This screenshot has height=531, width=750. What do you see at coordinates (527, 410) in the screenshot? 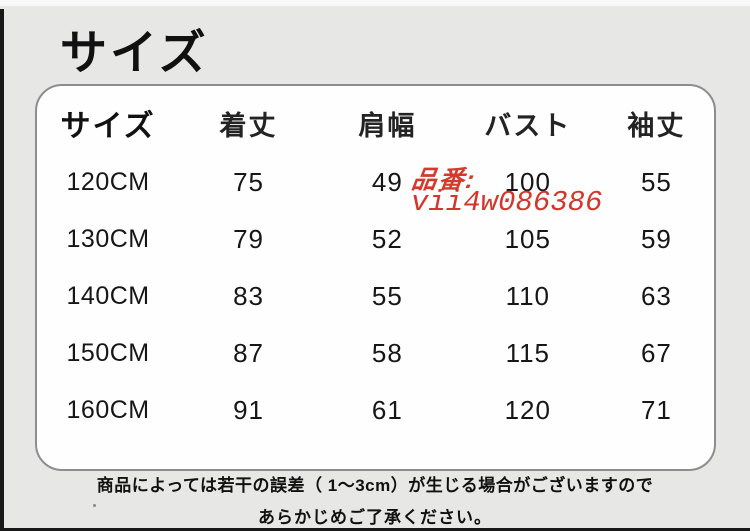
I see `value-cell: 120` at bounding box center [527, 410].